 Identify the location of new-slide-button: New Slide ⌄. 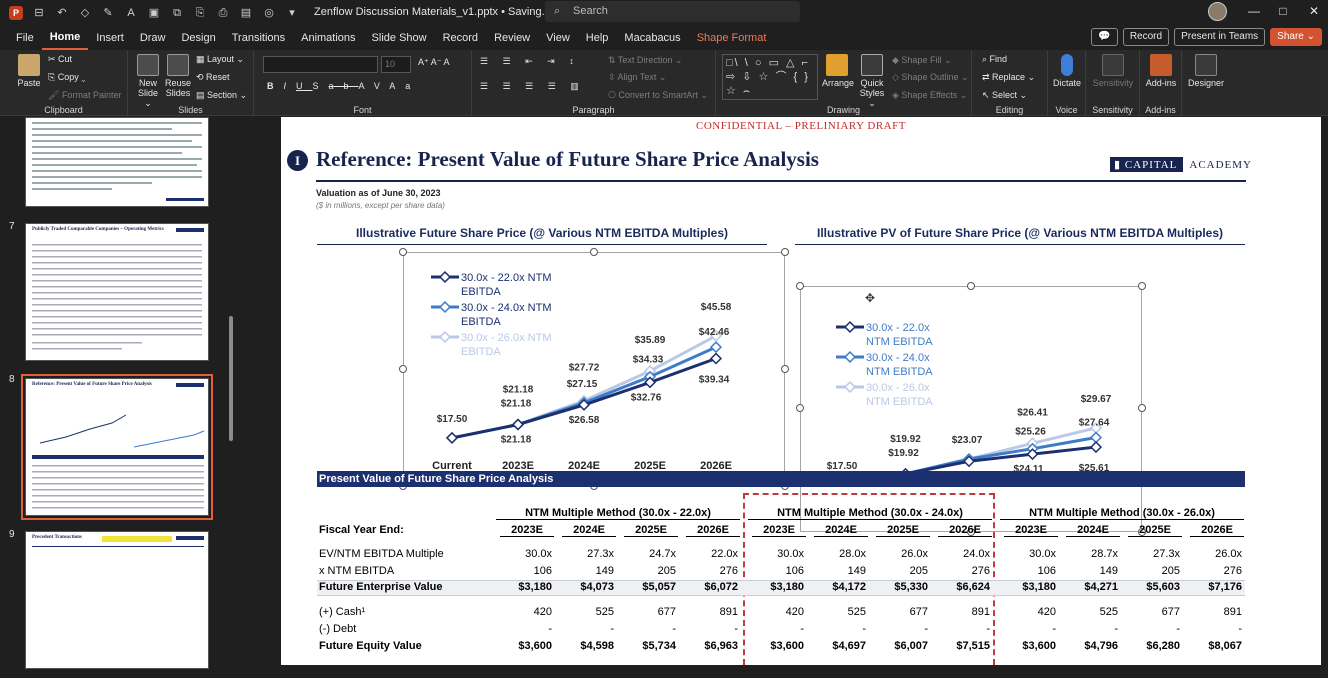
(148, 81).